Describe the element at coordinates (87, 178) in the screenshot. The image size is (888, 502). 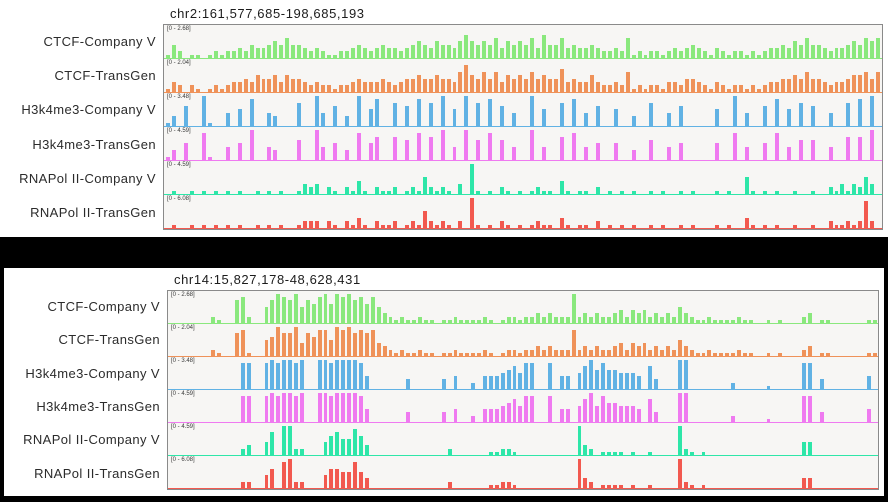
I see `track-label: RNAPol II-Company V` at that location.